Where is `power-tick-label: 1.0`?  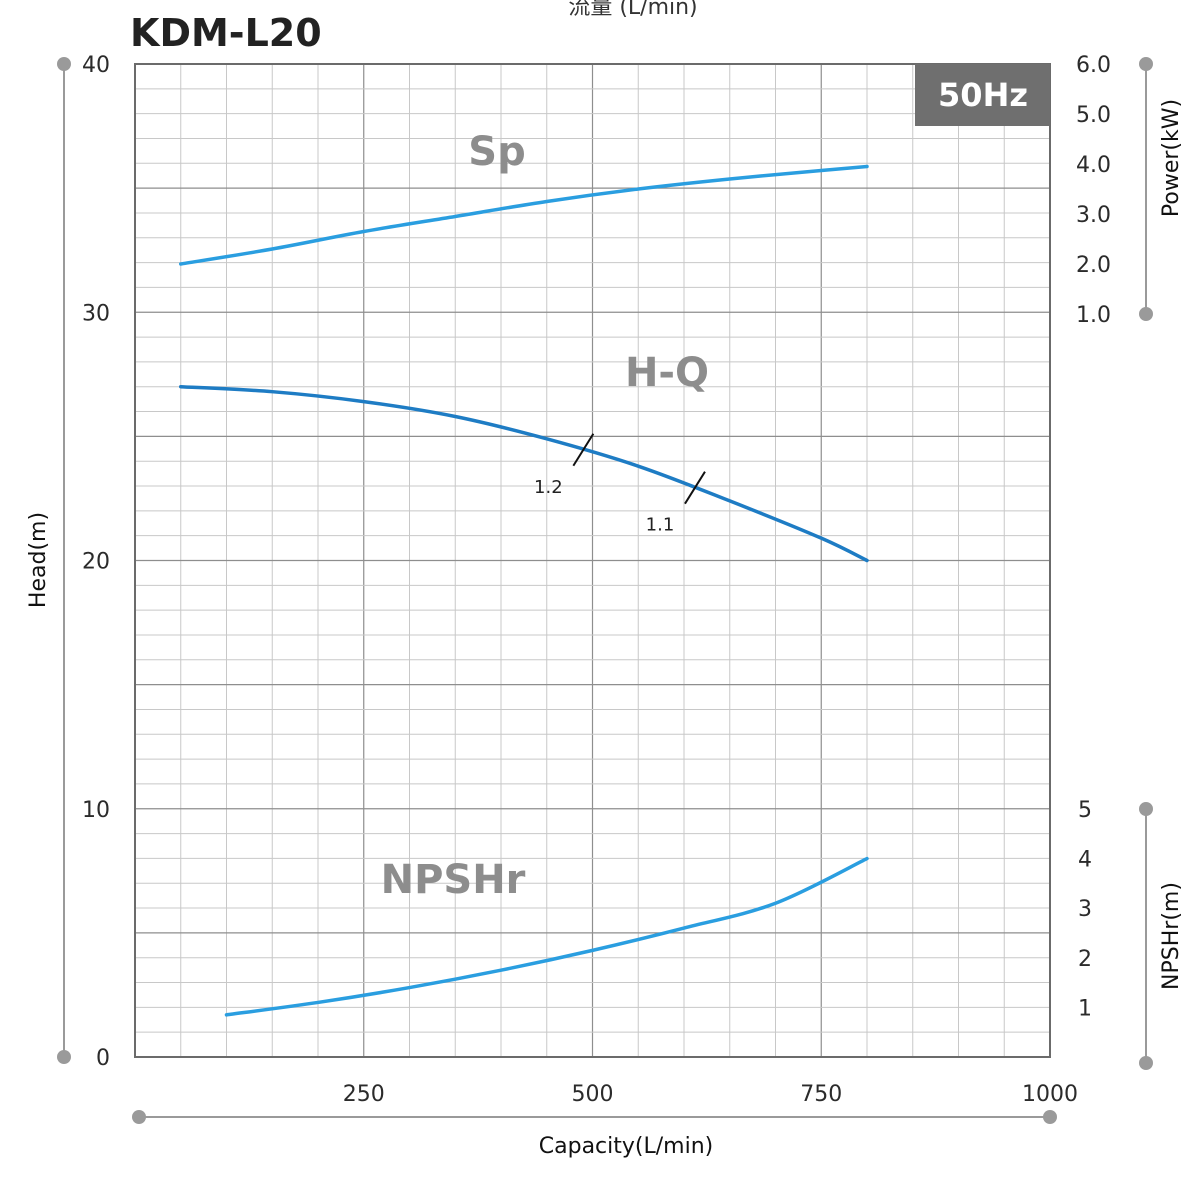 power-tick-label: 1.0 is located at coordinates (1093, 315).